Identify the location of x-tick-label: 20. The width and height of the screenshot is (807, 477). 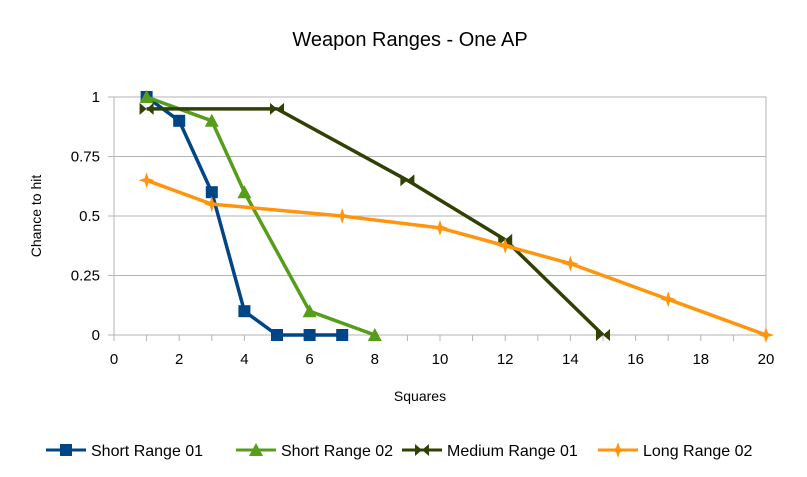
(766, 359).